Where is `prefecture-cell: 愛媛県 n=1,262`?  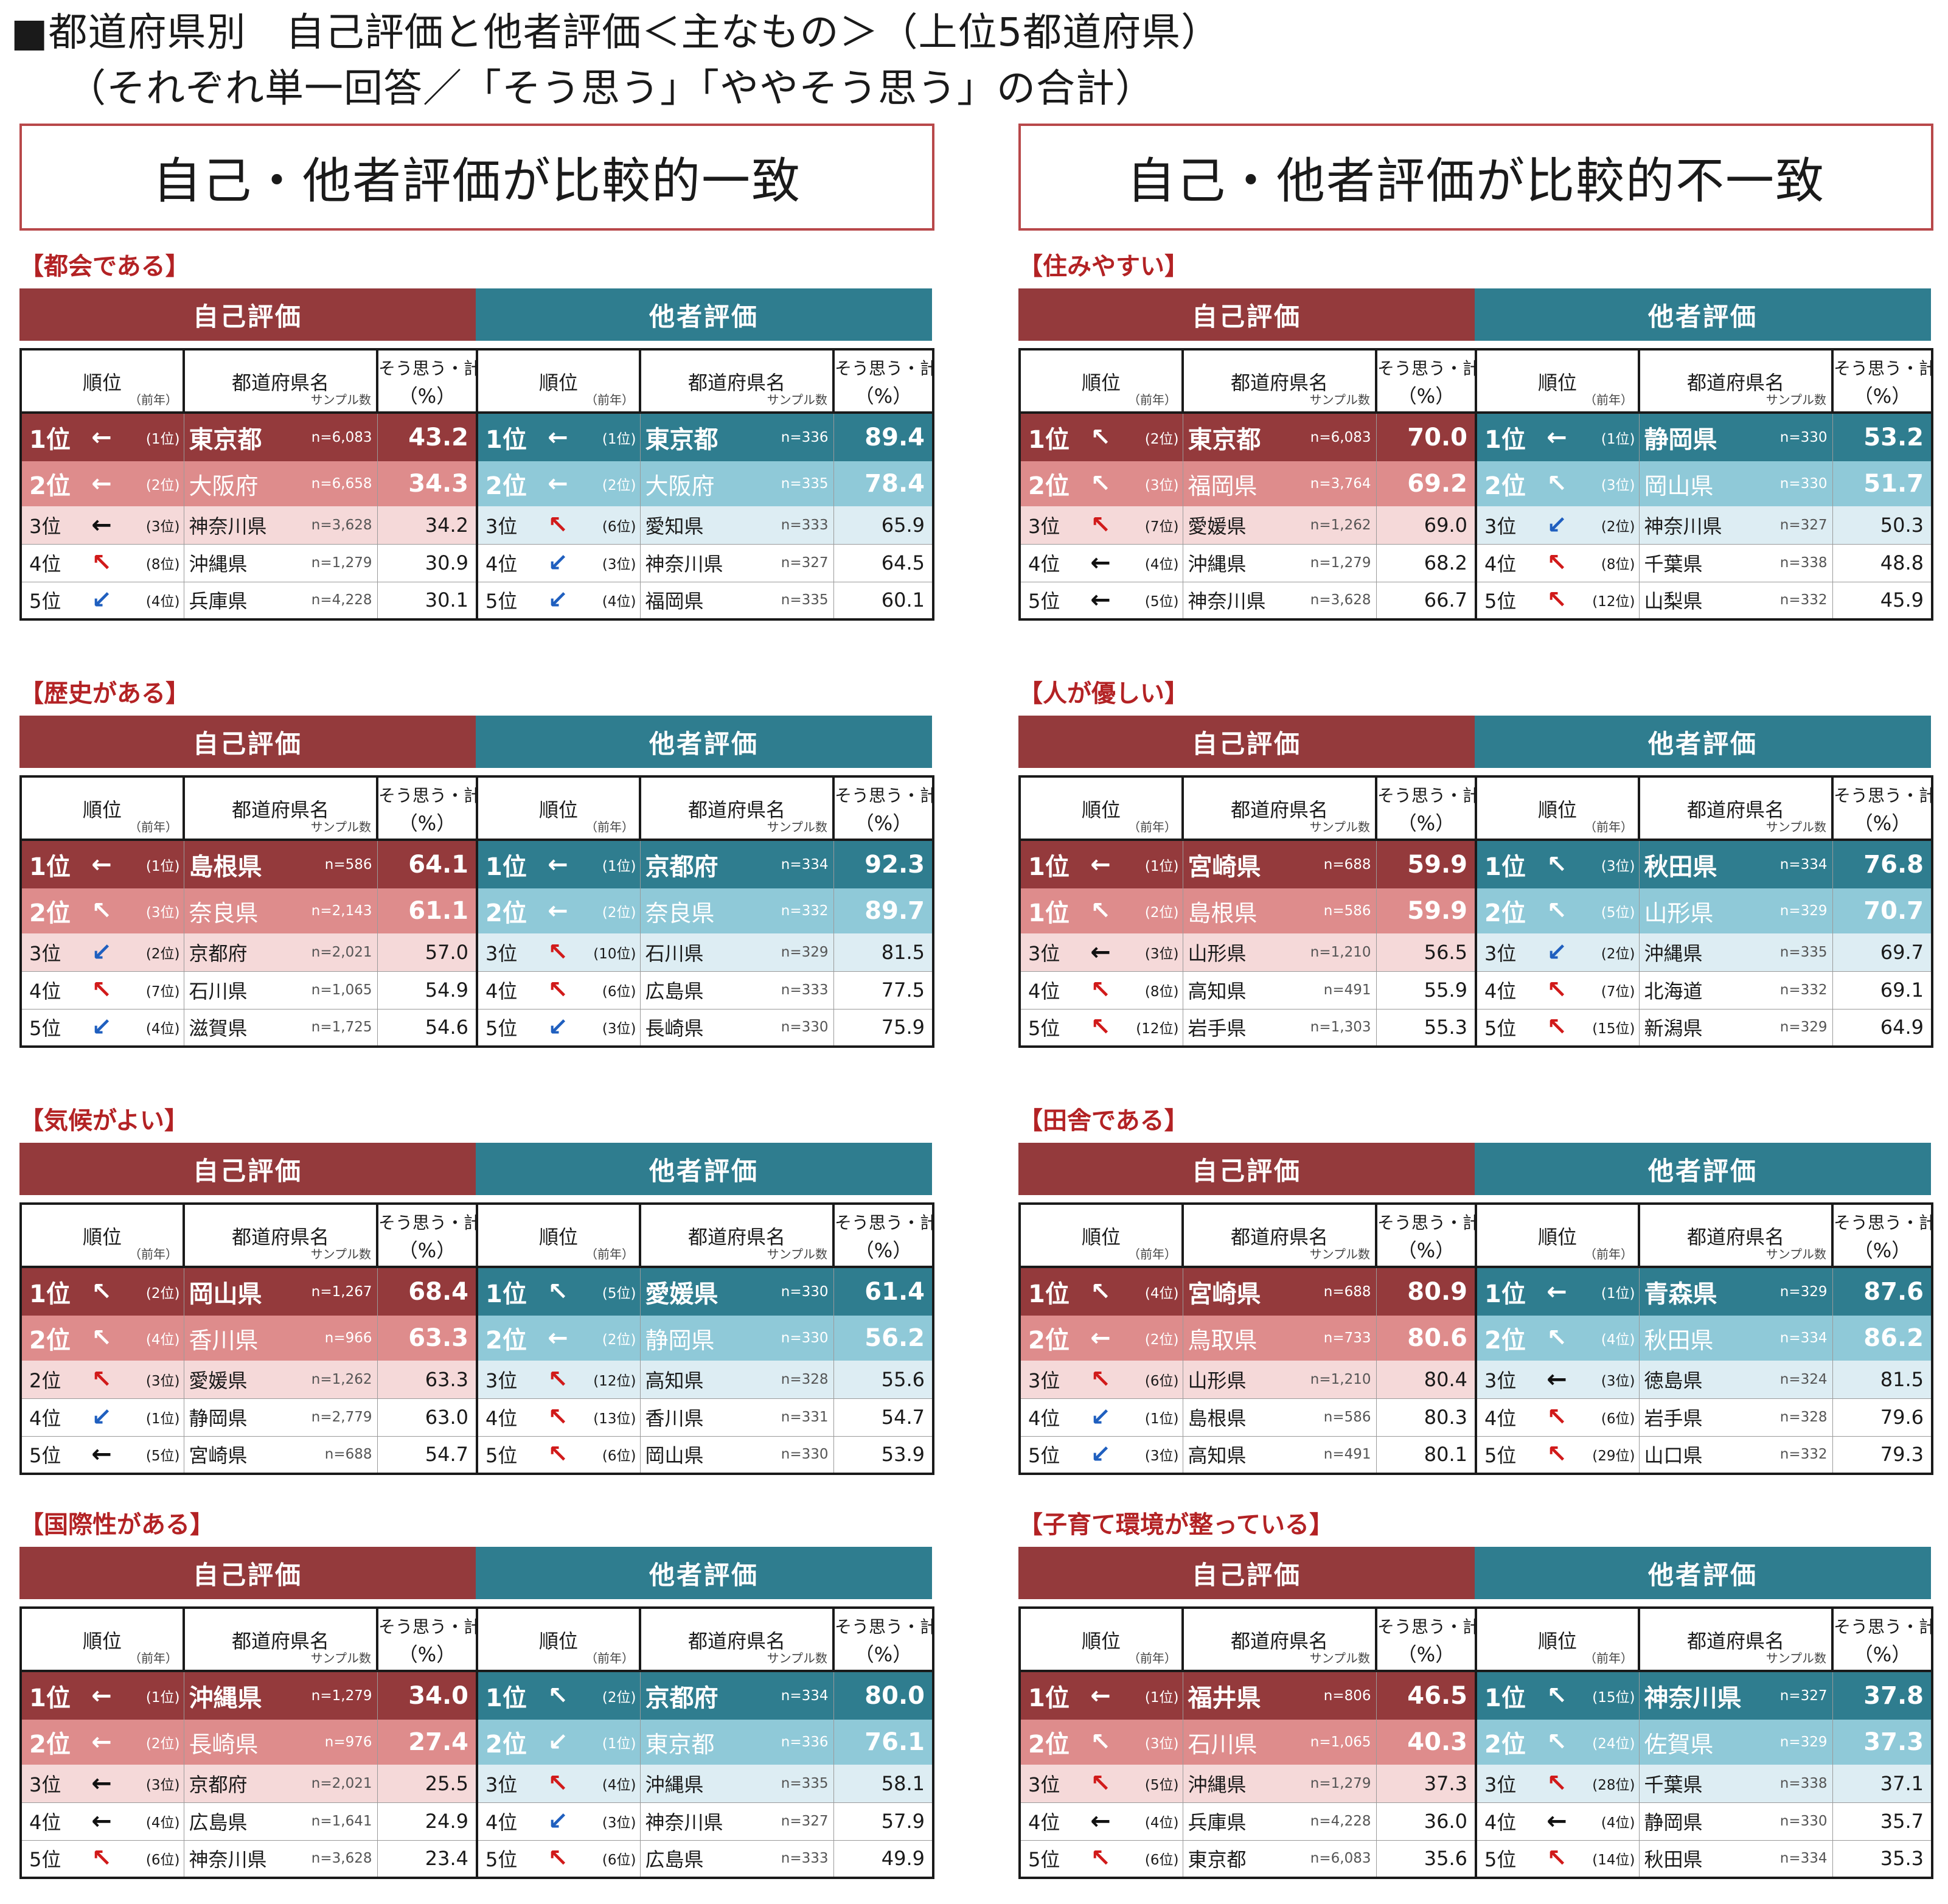 prefecture-cell: 愛媛県 n=1,262 is located at coordinates (281, 1380).